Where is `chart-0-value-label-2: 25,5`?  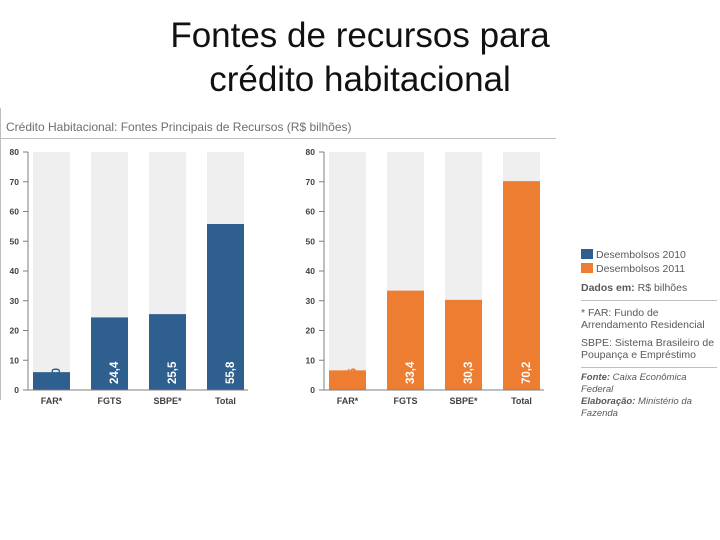 chart-0-value-label-2: 25,5 is located at coordinates (173, 372).